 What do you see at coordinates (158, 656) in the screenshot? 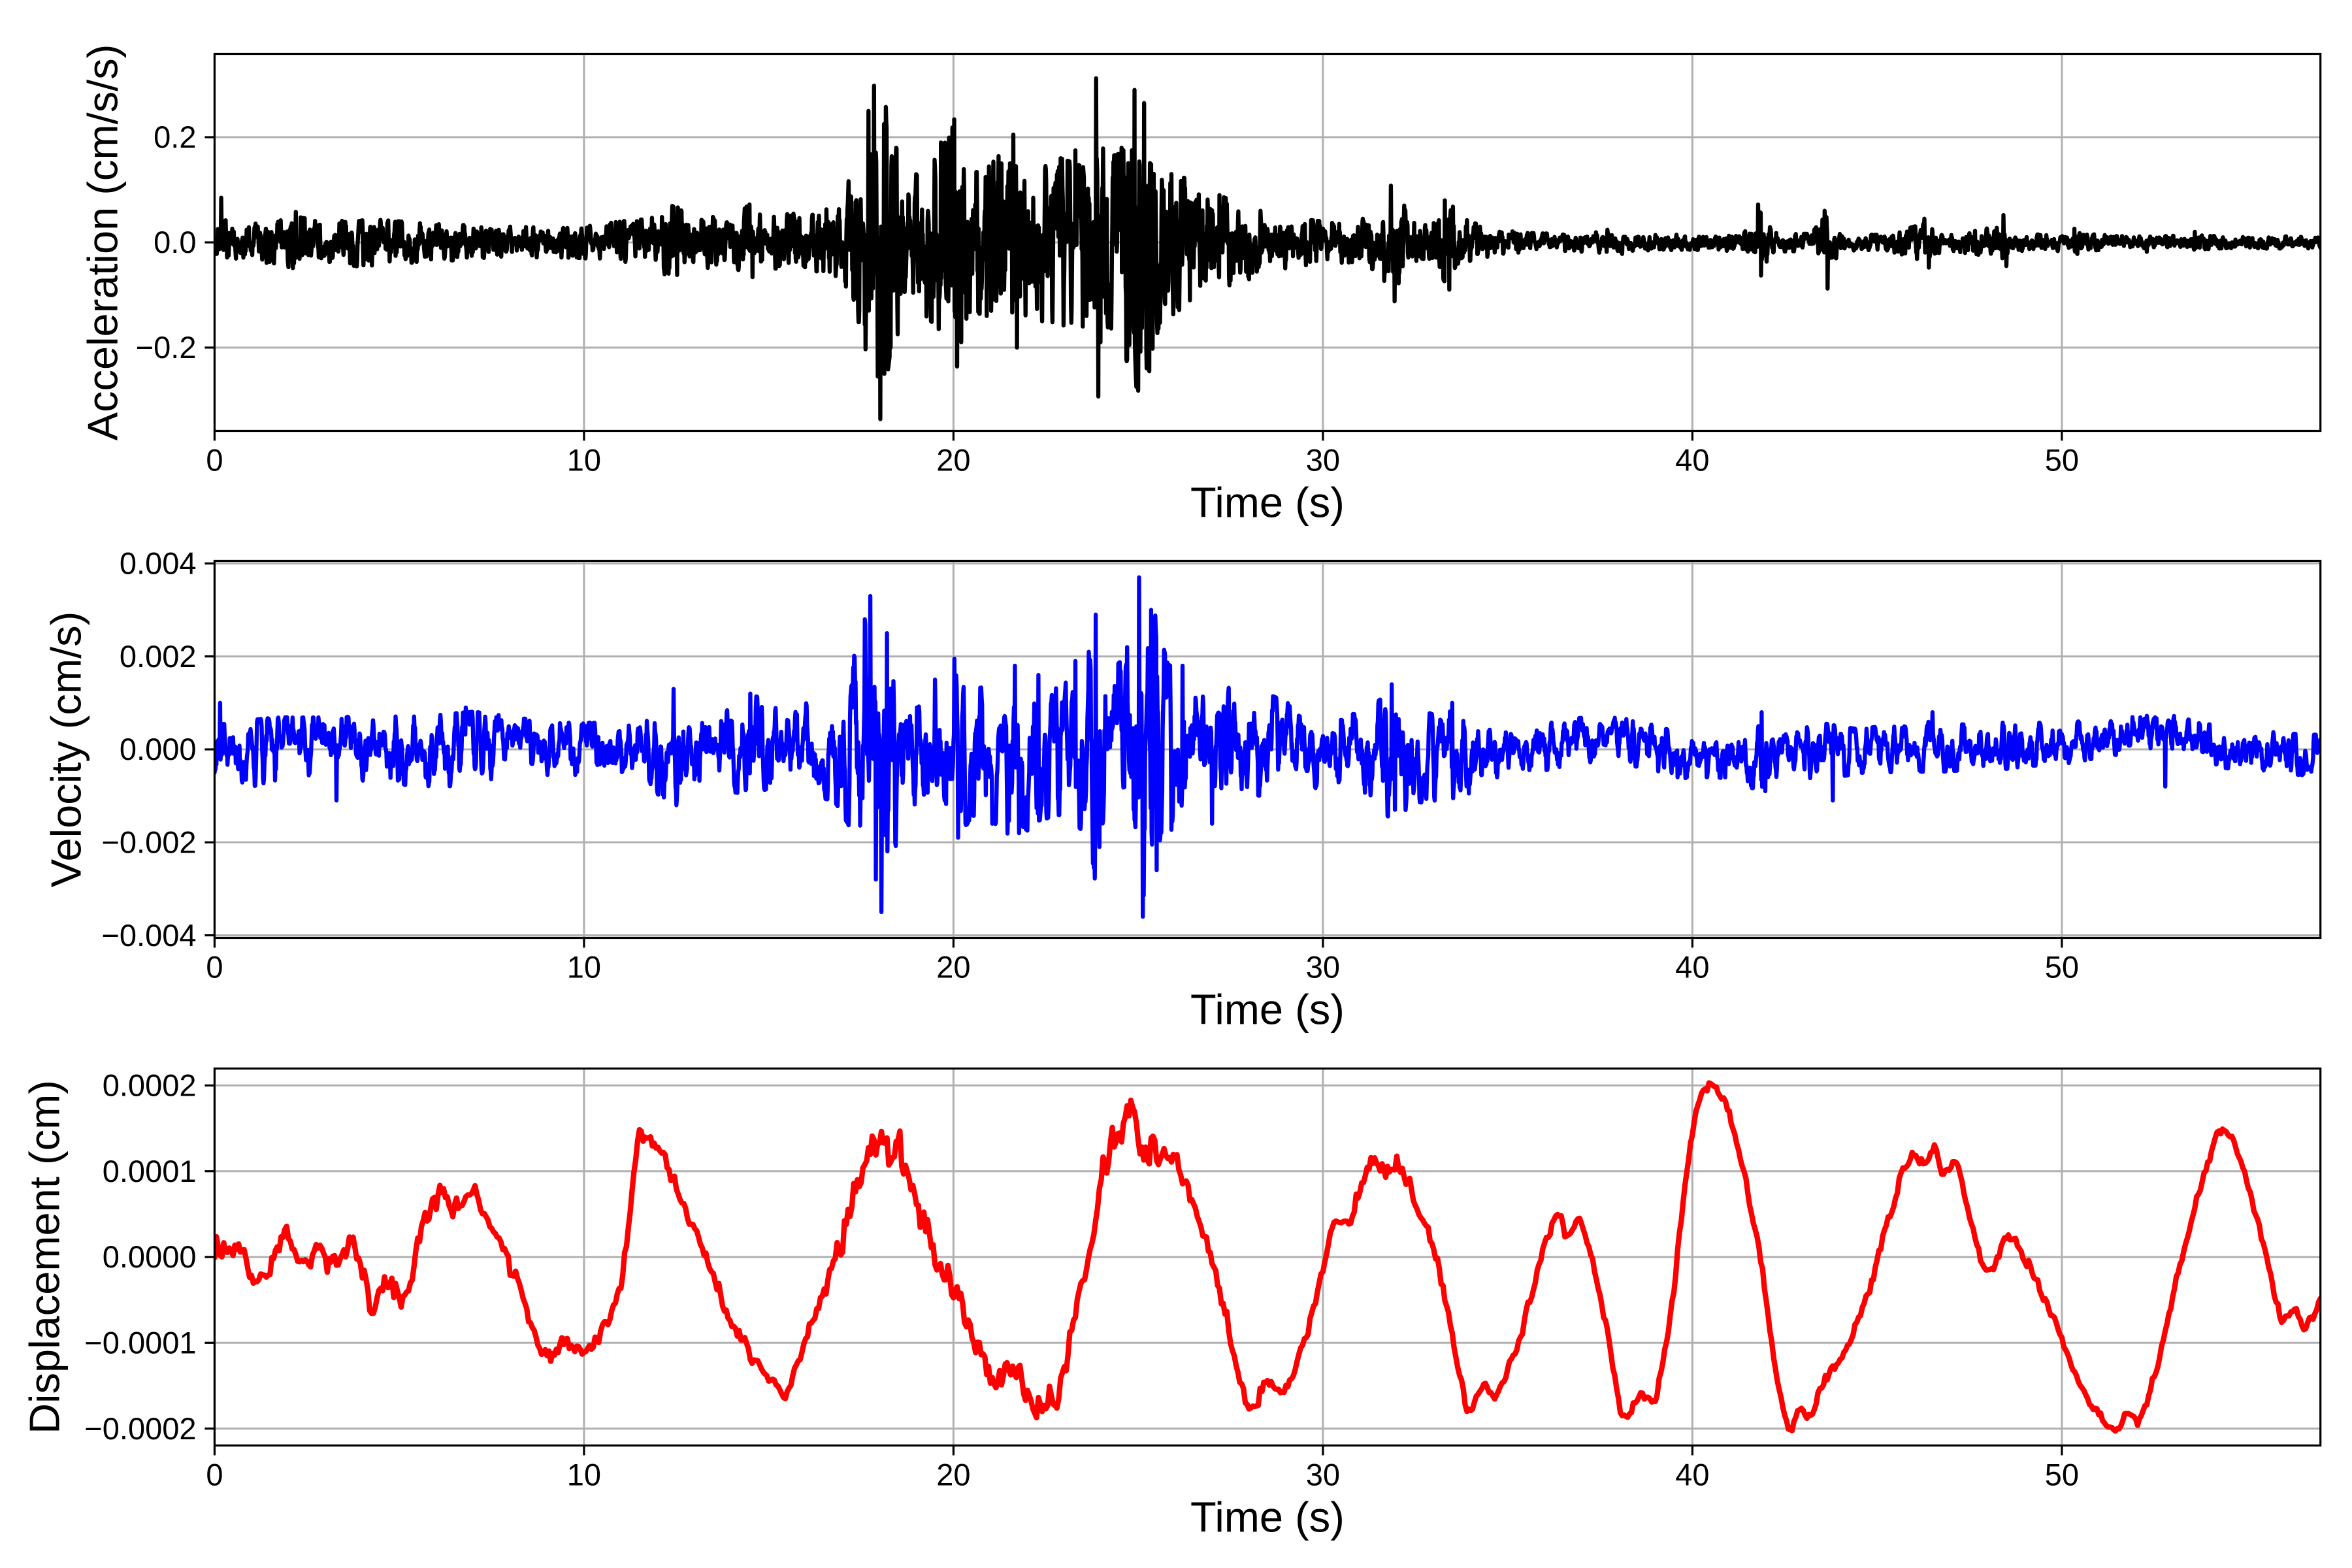
I see `svg-text: 0.002` at bounding box center [158, 656].